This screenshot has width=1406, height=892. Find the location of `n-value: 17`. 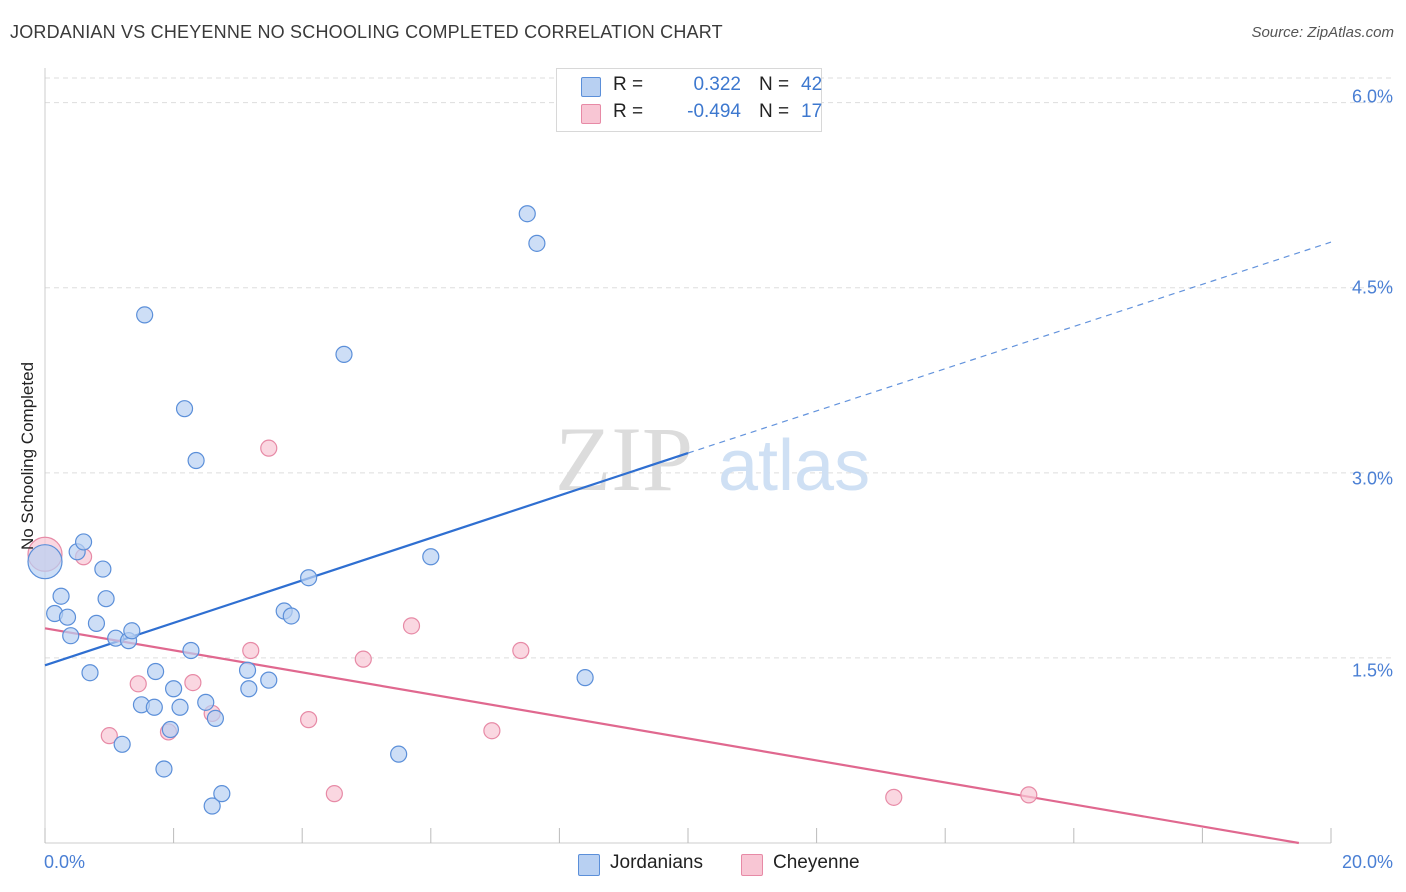

n-value: 17 is located at coordinates (812, 111).